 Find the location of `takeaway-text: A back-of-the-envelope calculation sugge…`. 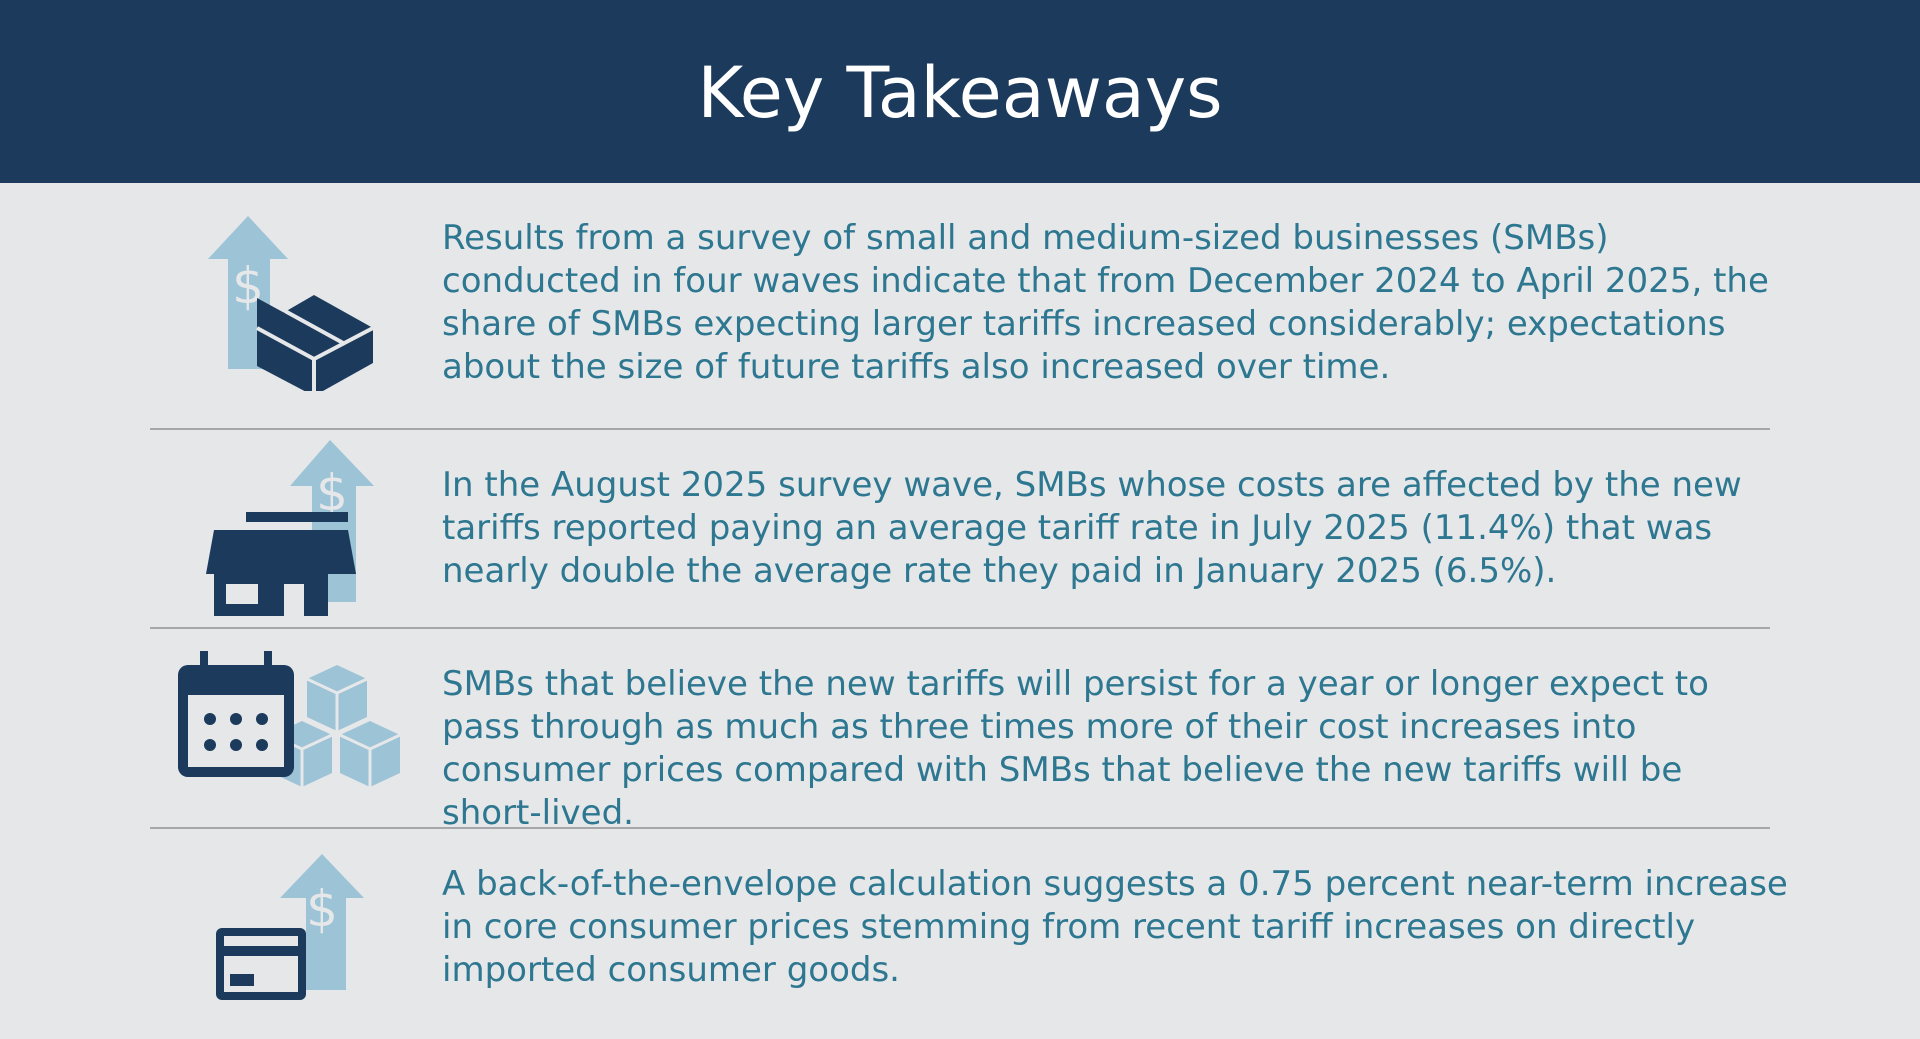

takeaway-text: A back-of-the-envelope calculation sugge… is located at coordinates (1115, 927).